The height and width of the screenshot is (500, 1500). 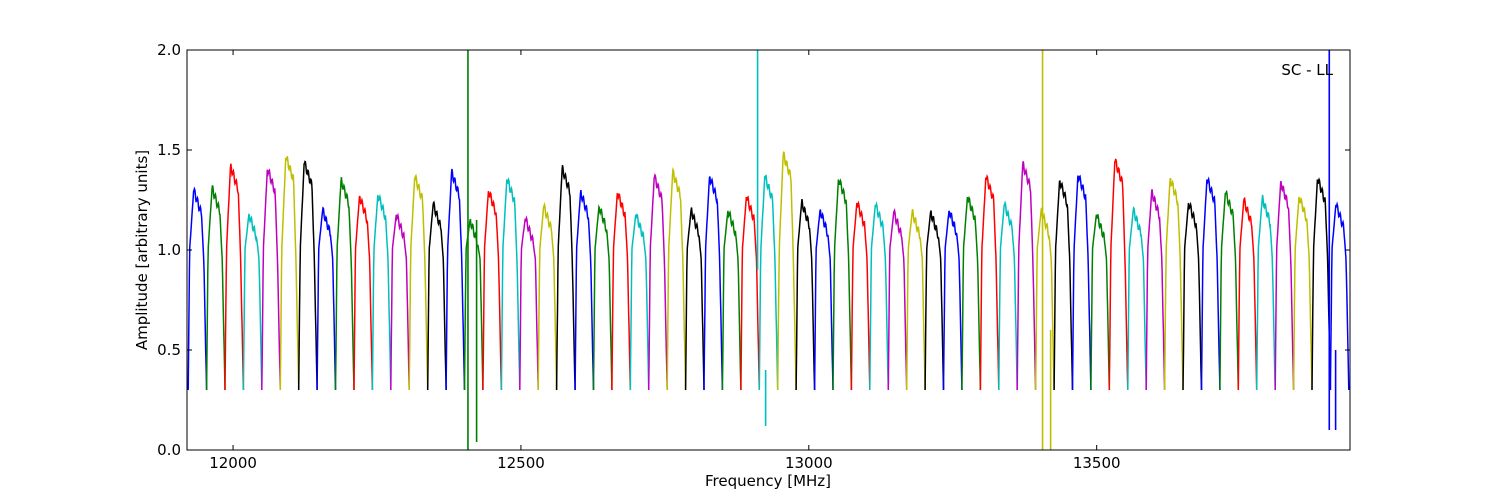 I want to click on x-tick-label: 12500, so click(x=521, y=463).